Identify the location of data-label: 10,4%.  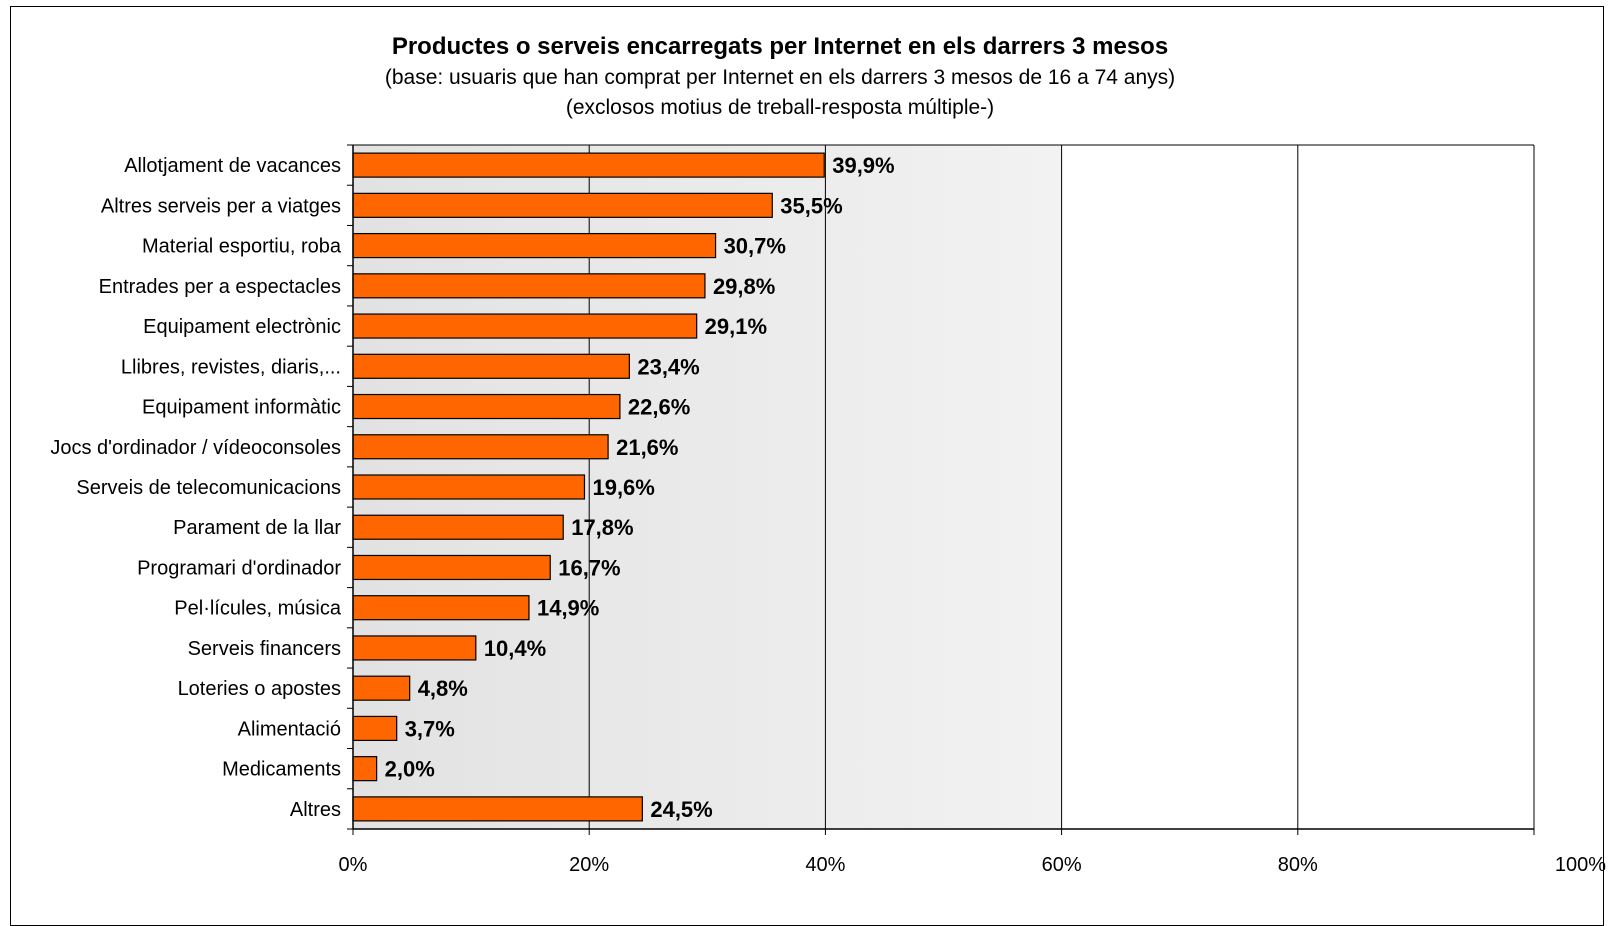
(515, 648).